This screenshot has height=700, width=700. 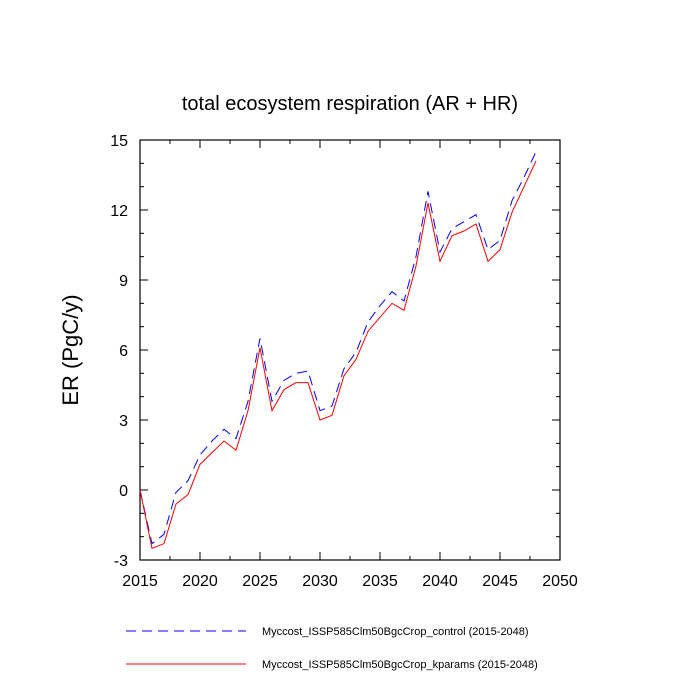 I want to click on x-tick-label: 2025, so click(x=260, y=581).